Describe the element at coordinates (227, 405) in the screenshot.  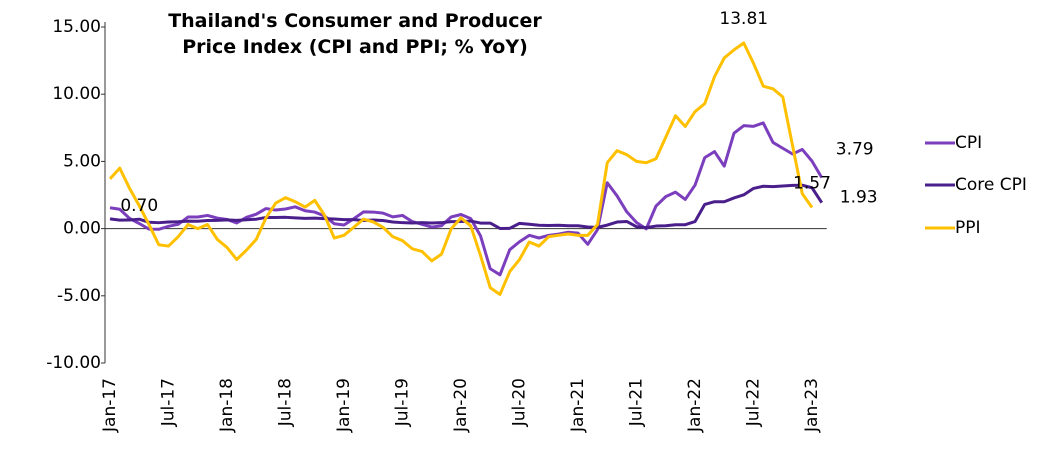
I see `x-tick-label: Jan-18` at that location.